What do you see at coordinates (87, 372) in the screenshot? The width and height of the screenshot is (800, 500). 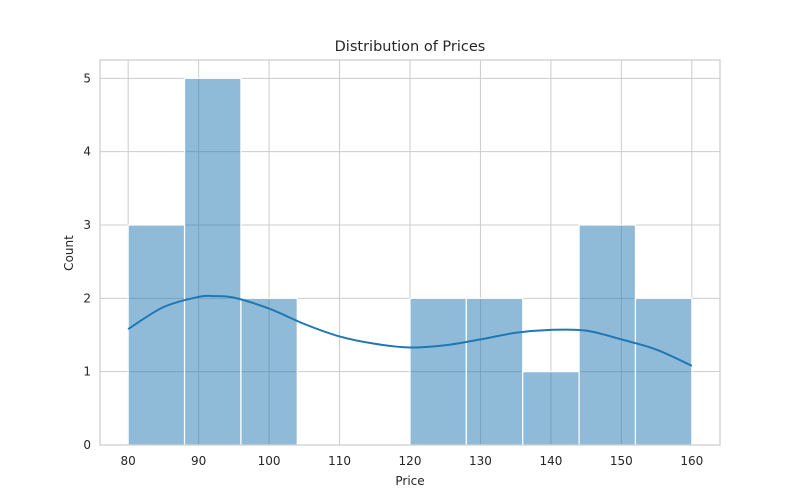 I see `y-tick-label: 1` at bounding box center [87, 372].